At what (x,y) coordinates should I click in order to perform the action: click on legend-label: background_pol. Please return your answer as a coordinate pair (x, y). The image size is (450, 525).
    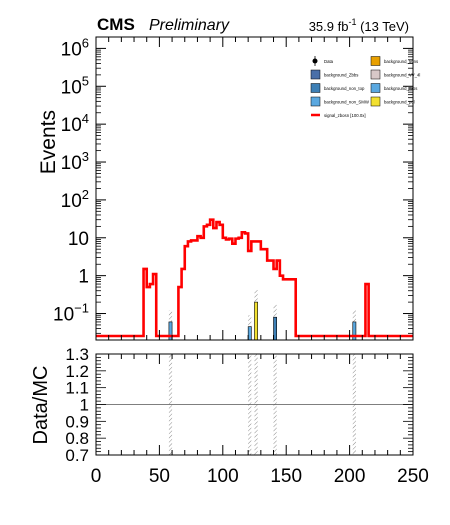
    Looking at the image, I should click on (399, 101).